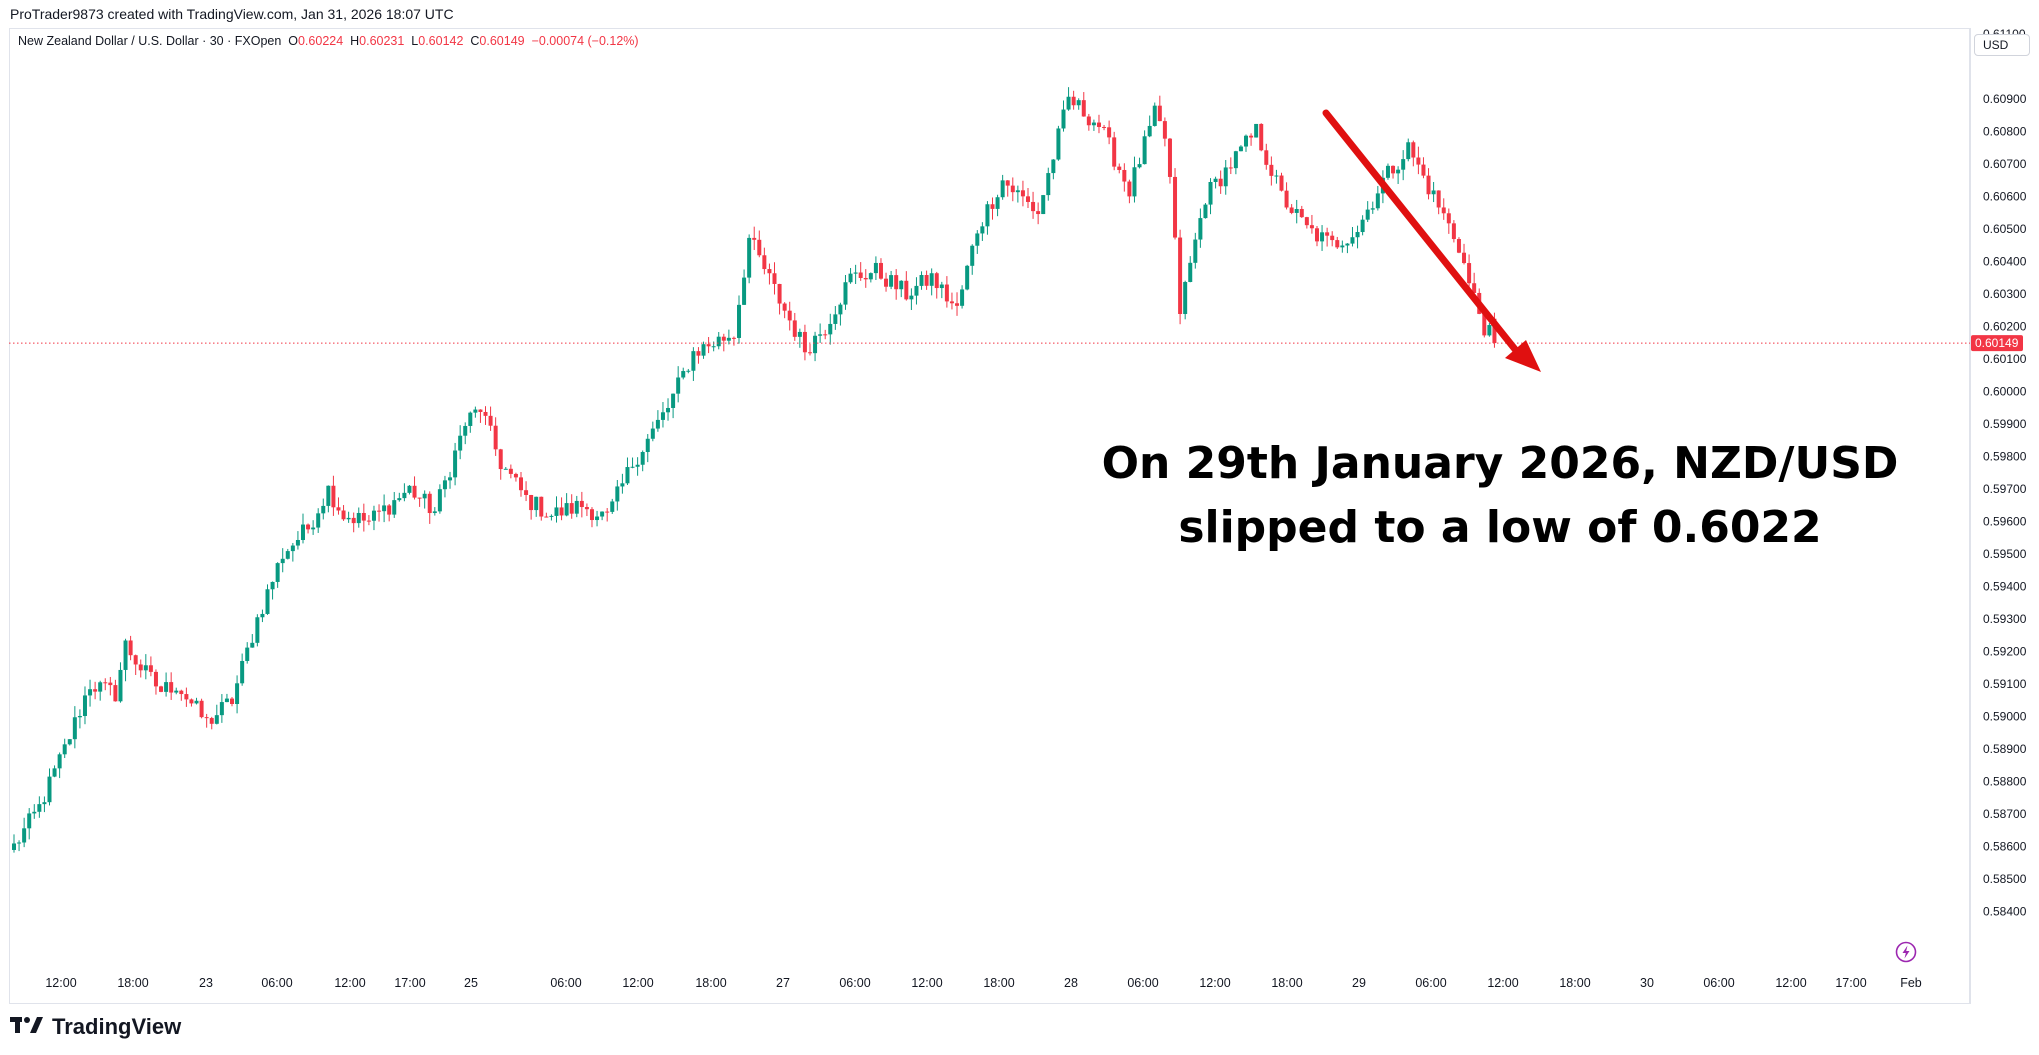 The height and width of the screenshot is (1055, 2039). Describe the element at coordinates (1431, 240) in the screenshot. I see `red-arrow` at that location.